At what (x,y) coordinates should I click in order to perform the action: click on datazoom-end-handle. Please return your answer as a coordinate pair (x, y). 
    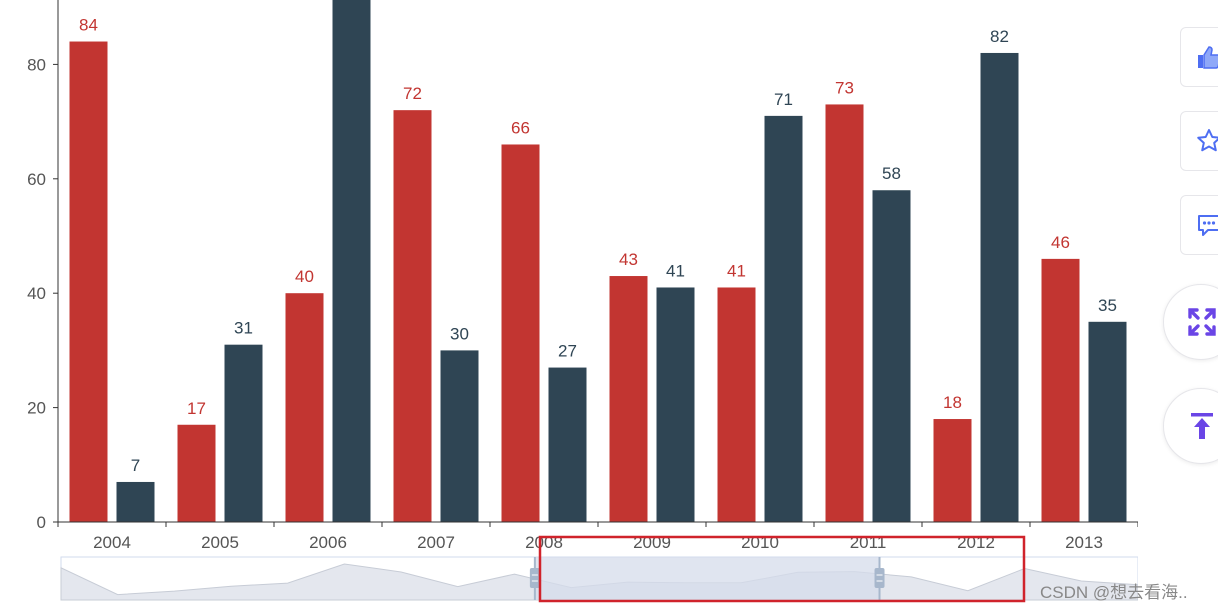
    Looking at the image, I should click on (879, 578).